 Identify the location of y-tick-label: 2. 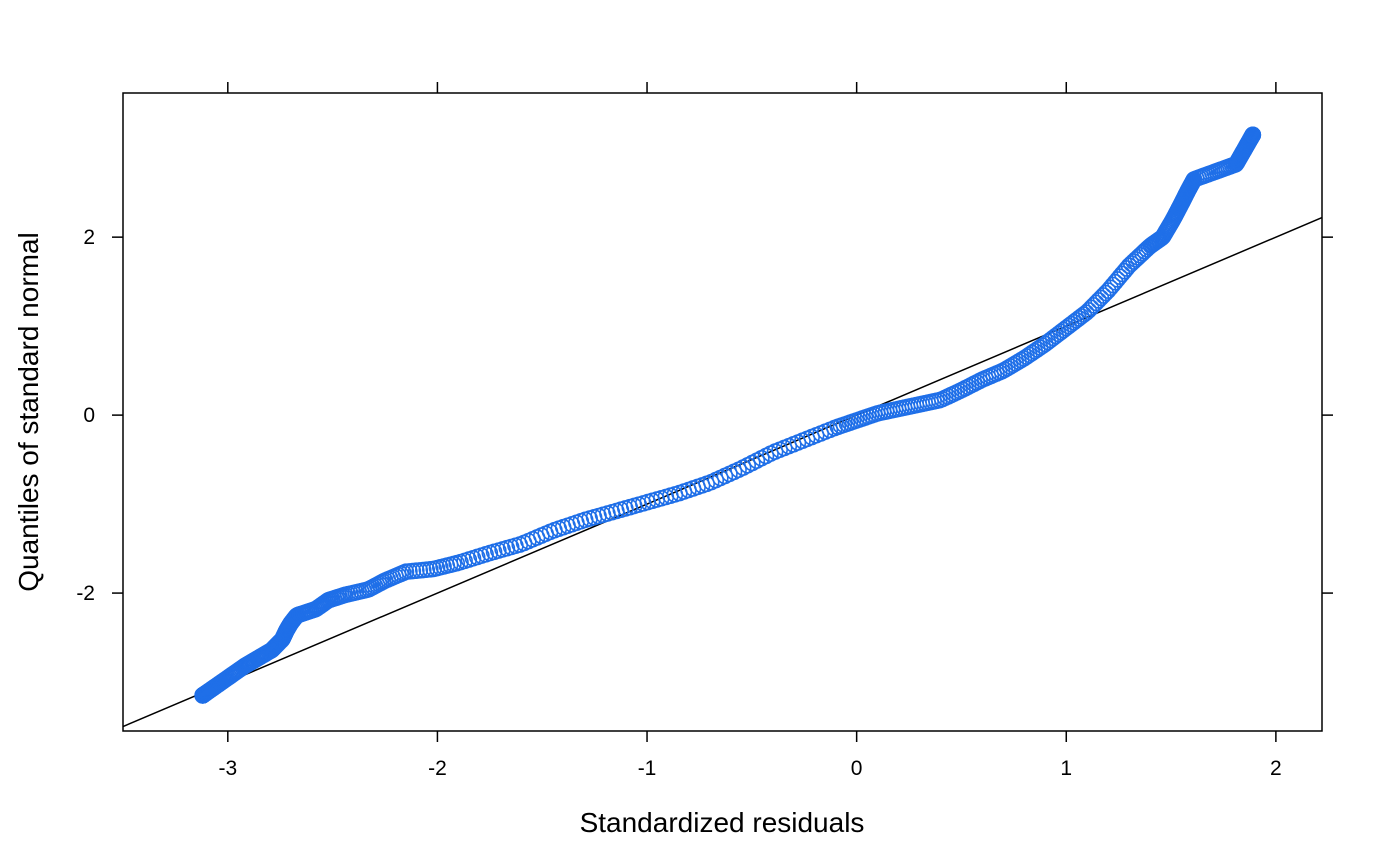
(89, 237).